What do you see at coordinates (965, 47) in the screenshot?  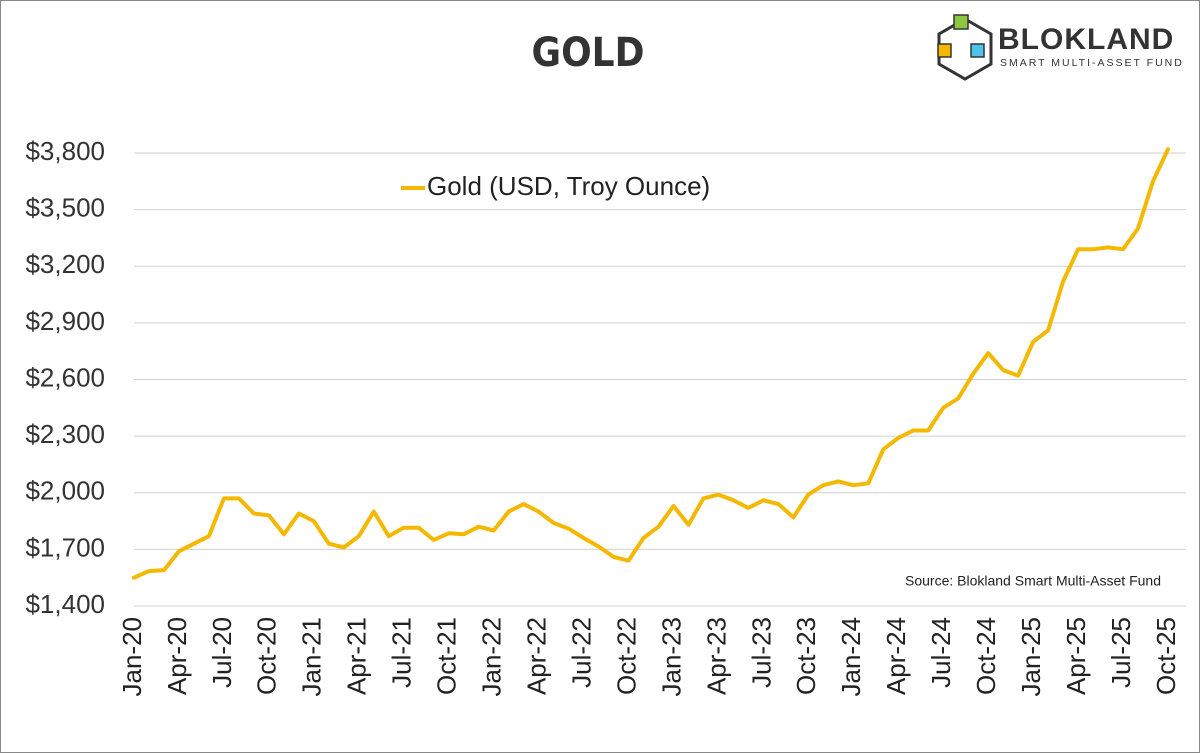 I see `logo-icon` at bounding box center [965, 47].